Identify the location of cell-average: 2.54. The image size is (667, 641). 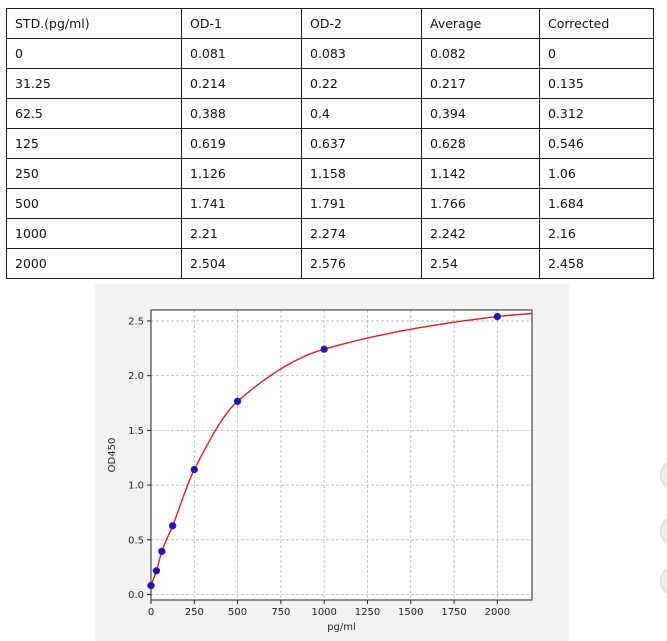
(480, 263).